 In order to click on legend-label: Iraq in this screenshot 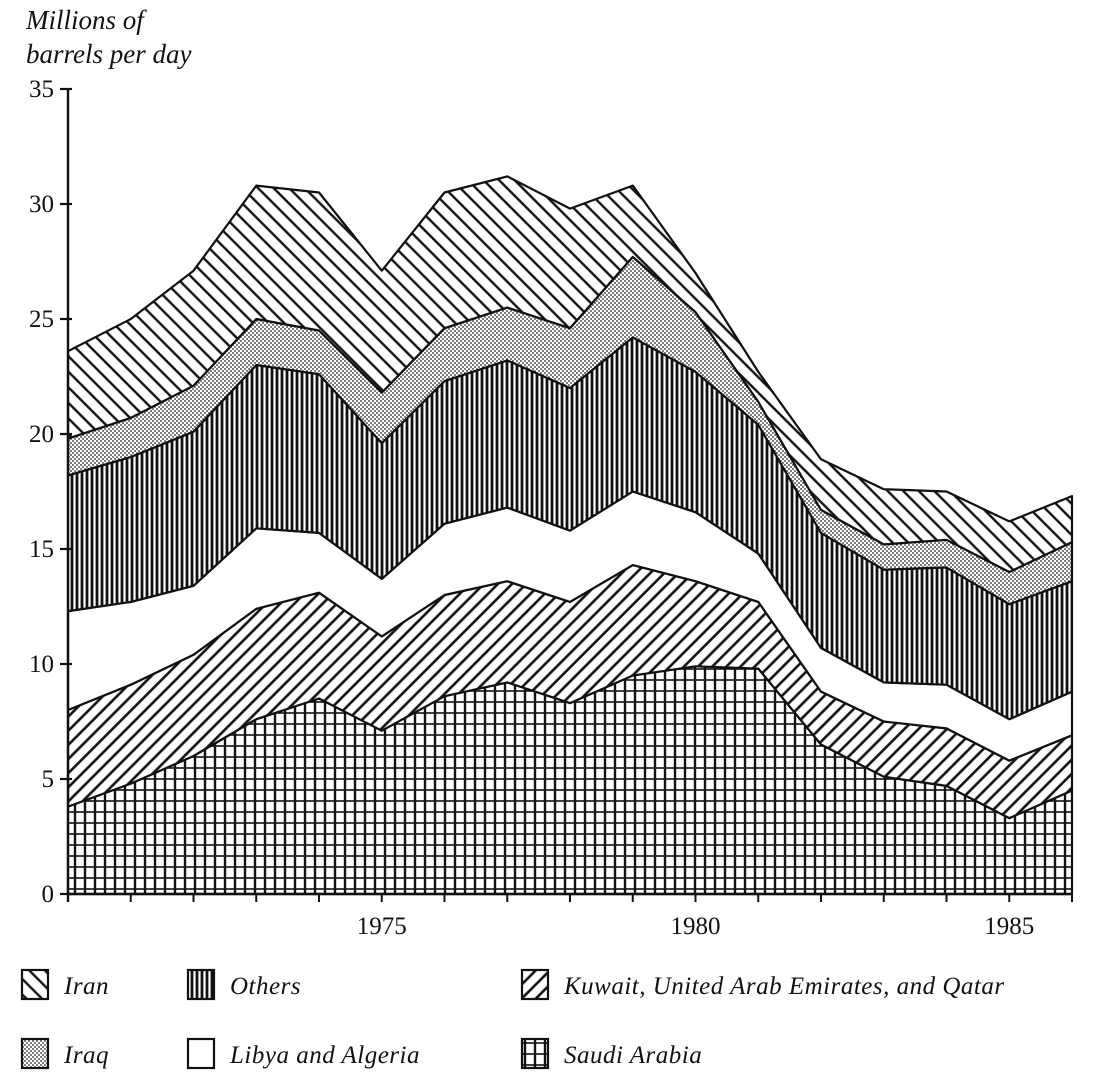, I will do `click(86, 1055)`.